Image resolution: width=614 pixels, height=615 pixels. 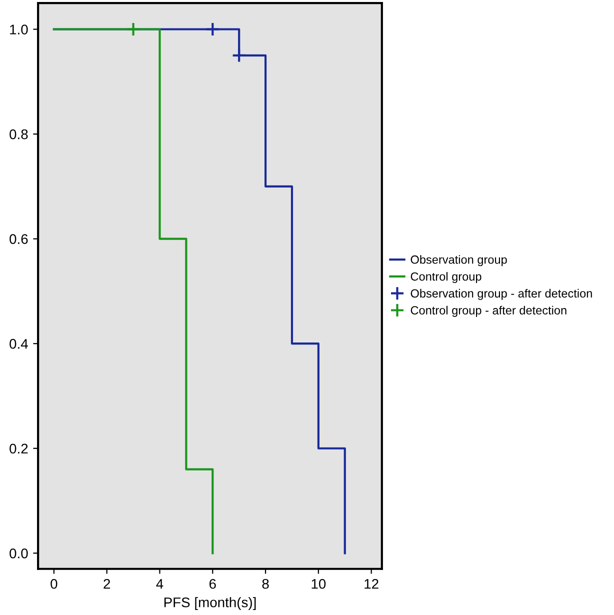 What do you see at coordinates (107, 583) in the screenshot?
I see `x-tick-label: 2` at bounding box center [107, 583].